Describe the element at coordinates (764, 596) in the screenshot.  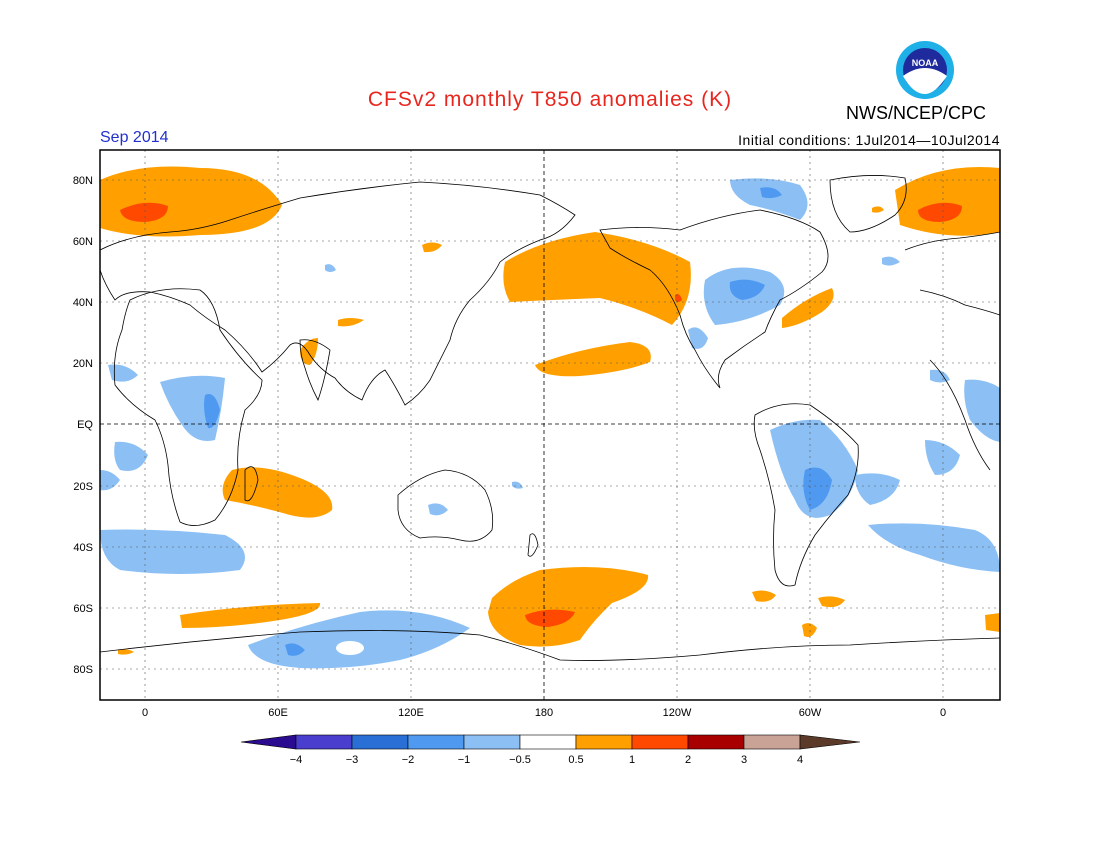
I see `warm-anomaly-drake` at that location.